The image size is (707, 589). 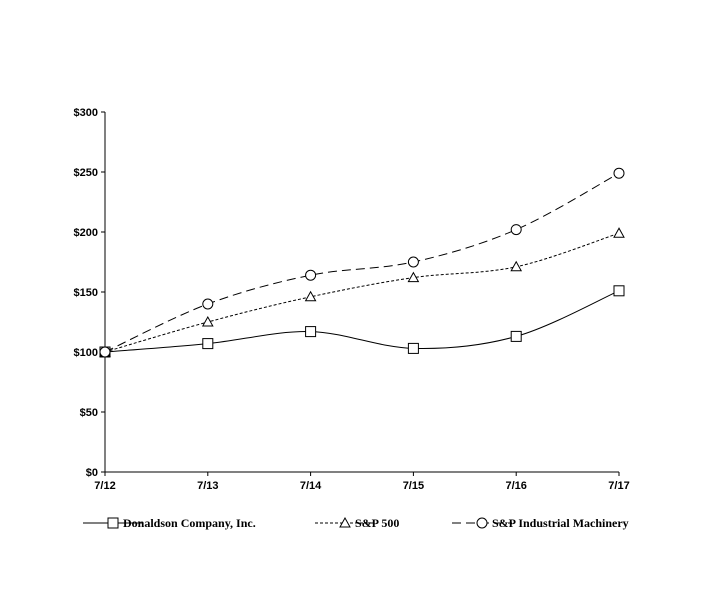 What do you see at coordinates (207, 486) in the screenshot?
I see `x-tick-label: 7/13` at bounding box center [207, 486].